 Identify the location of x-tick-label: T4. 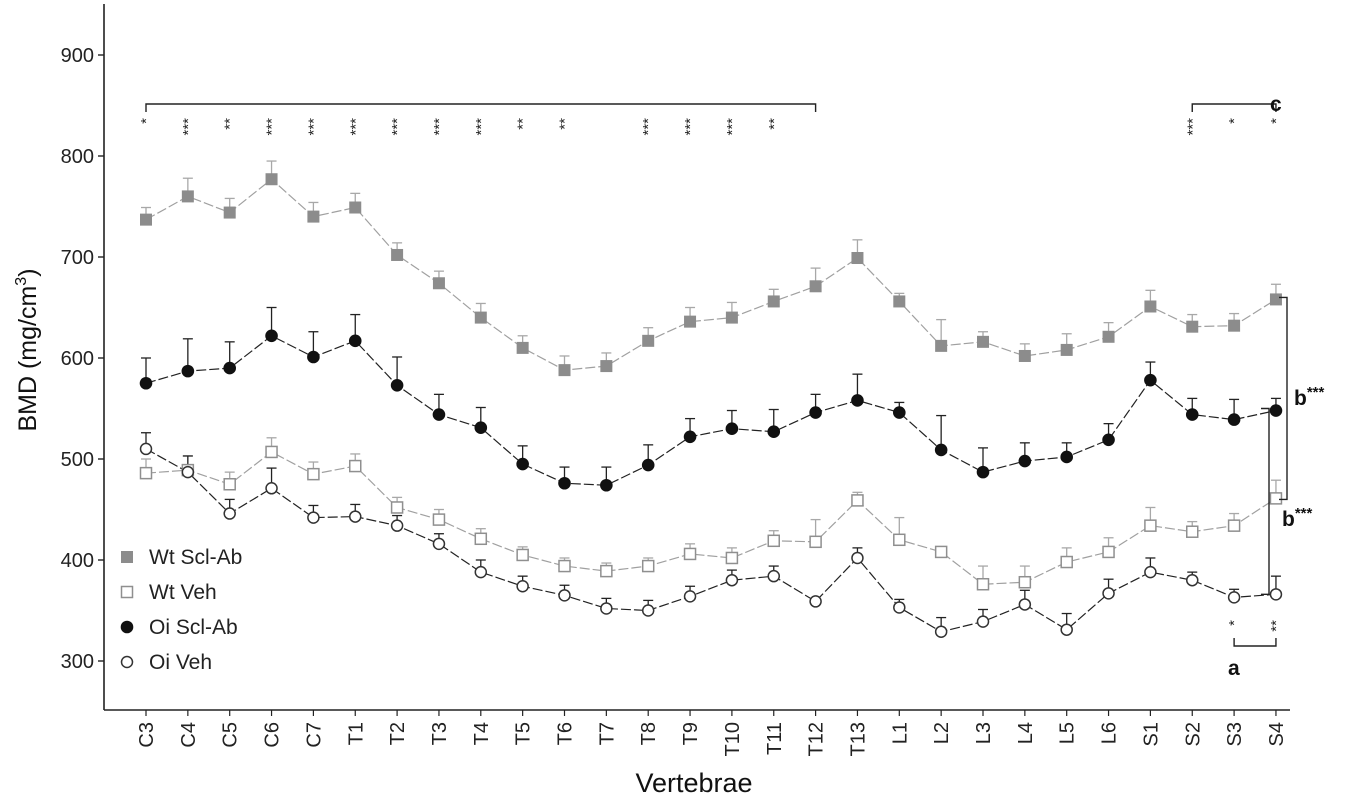
(482, 733).